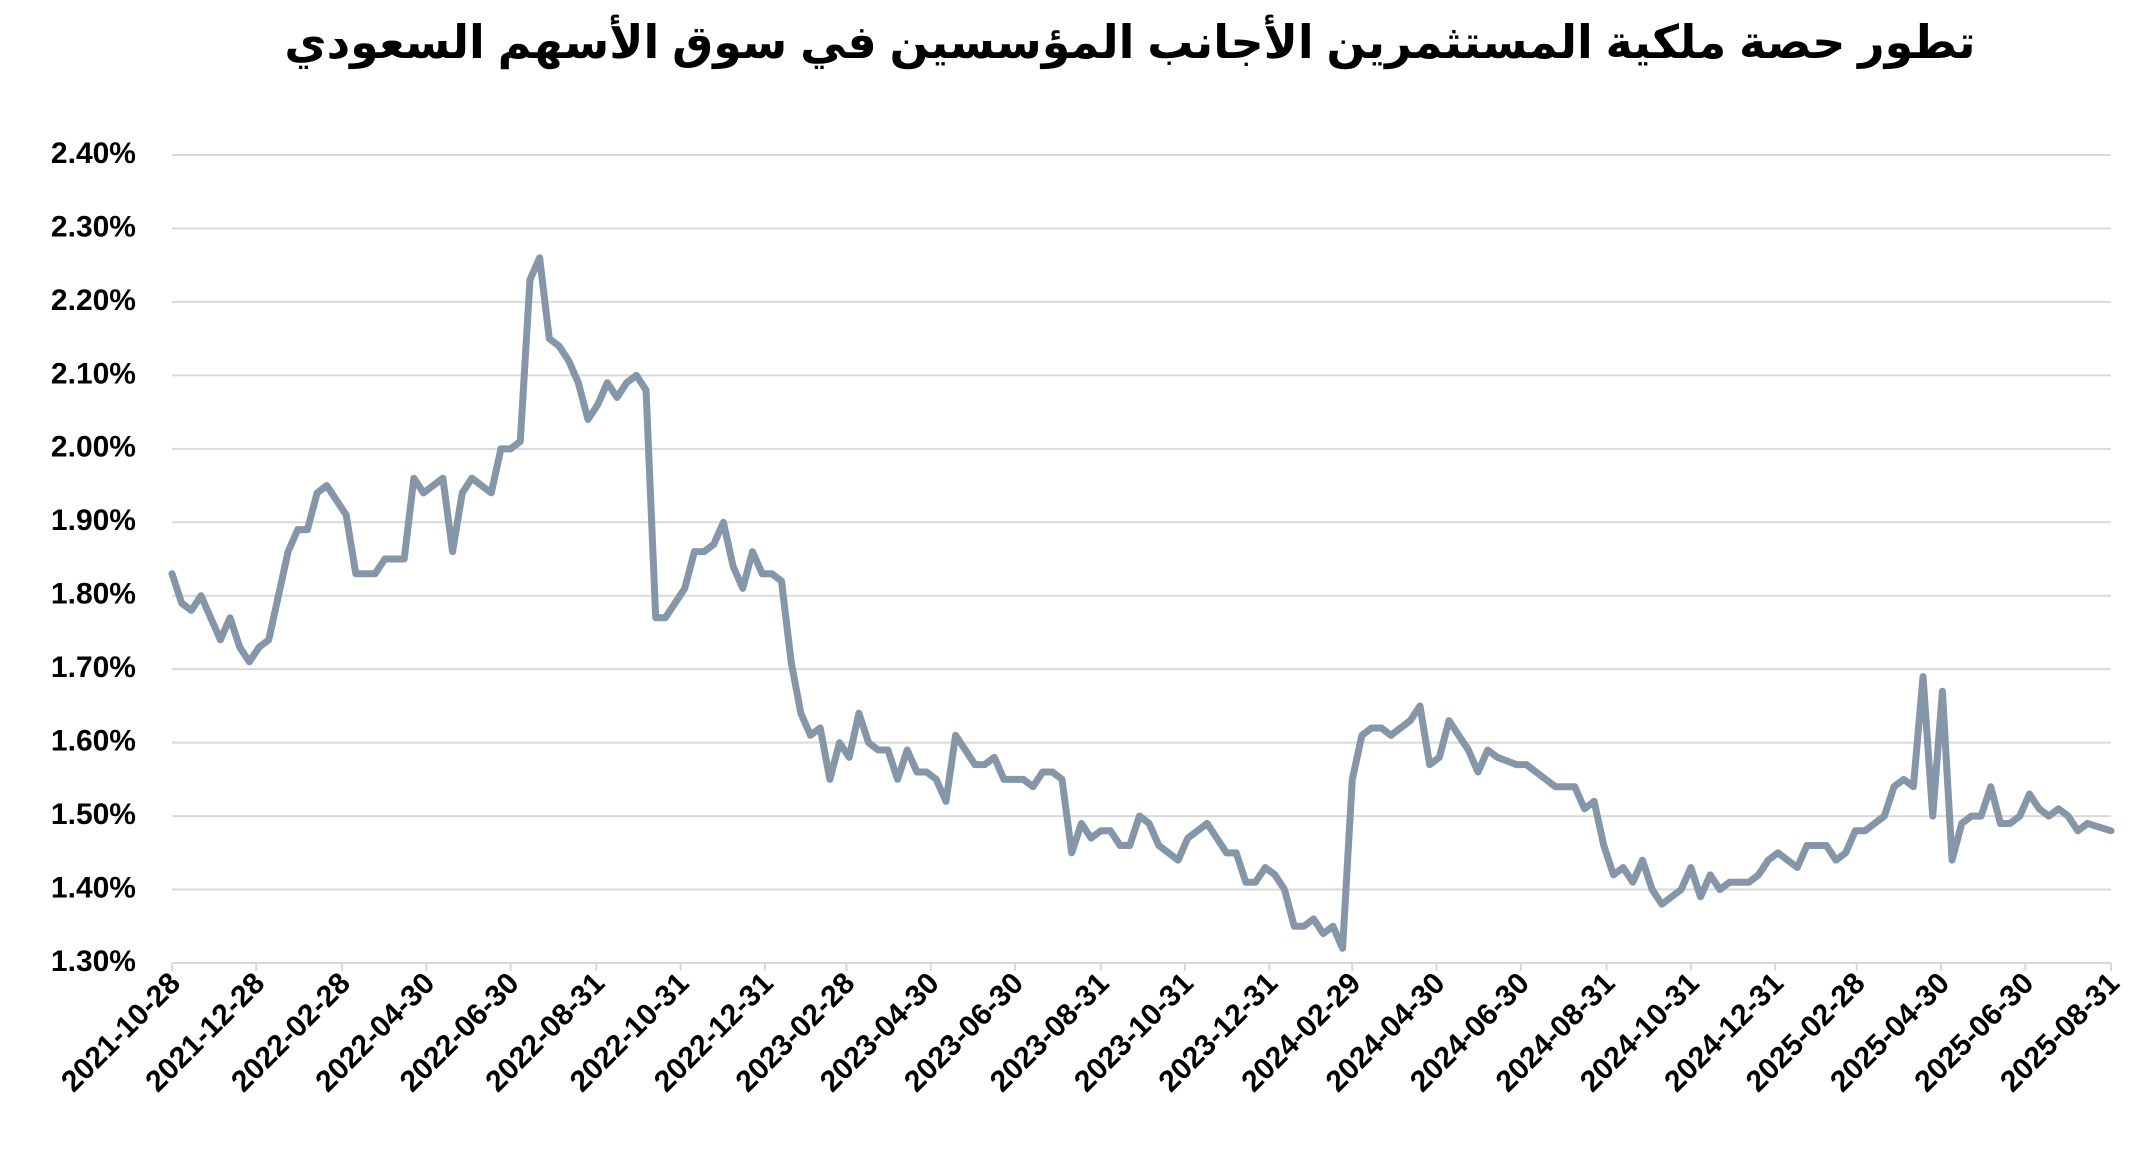 This screenshot has height=1164, width=2145. Describe the element at coordinates (93, 961) in the screenshot. I see `y-tick-label: 1.30%` at that location.